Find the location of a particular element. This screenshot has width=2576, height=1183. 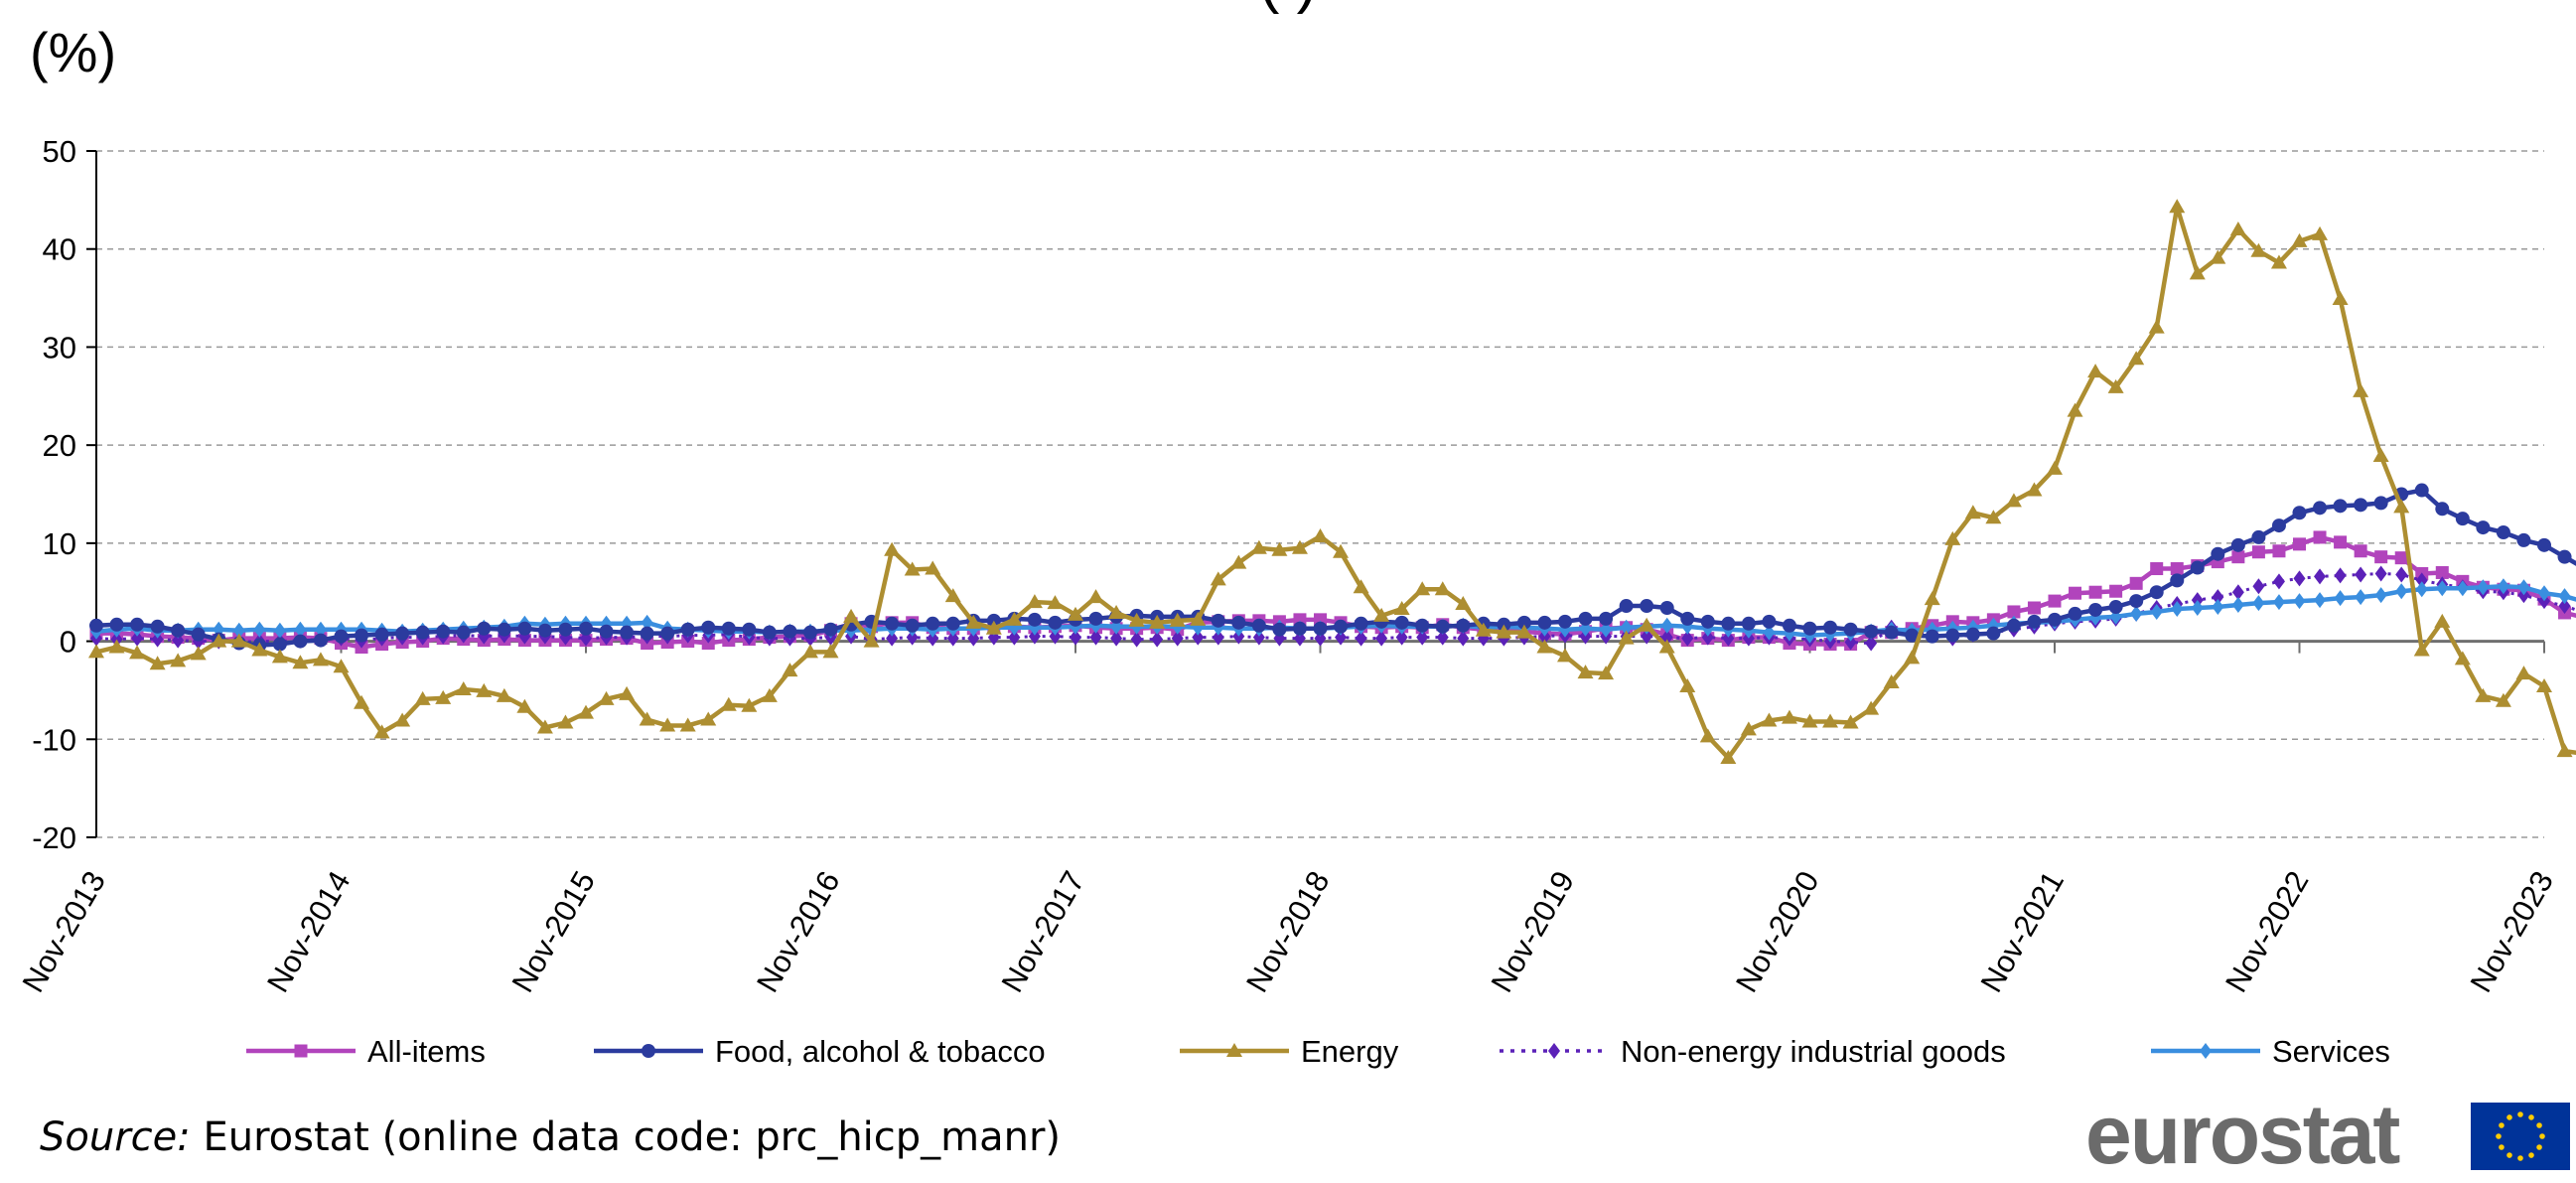

x-tick-label-4: Nov-2017 is located at coordinates (1044, 931).